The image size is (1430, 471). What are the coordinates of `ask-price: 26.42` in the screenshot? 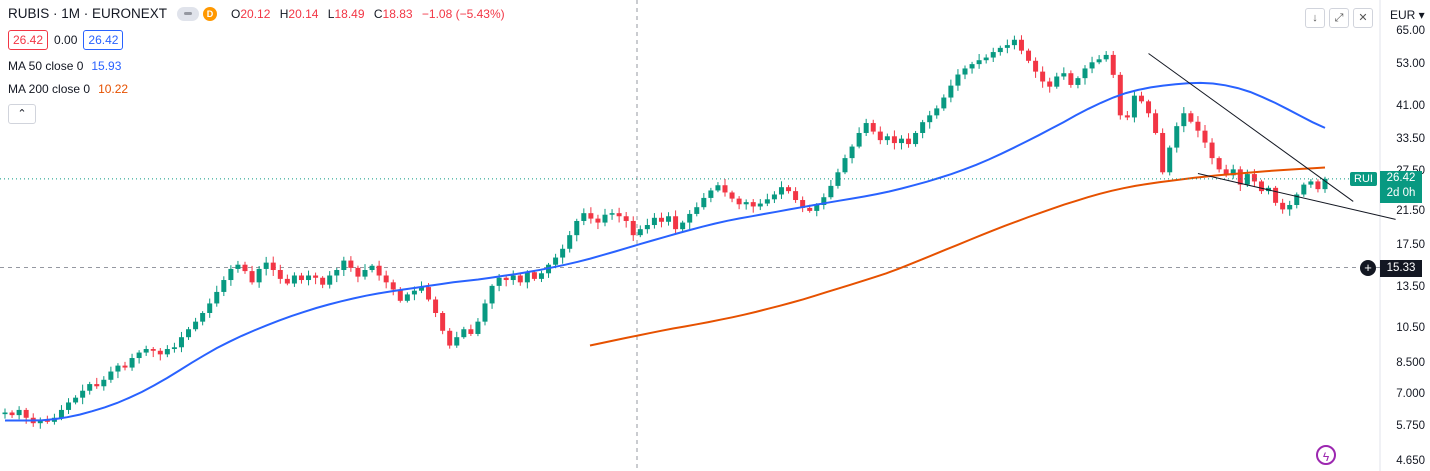 It's located at (103, 40).